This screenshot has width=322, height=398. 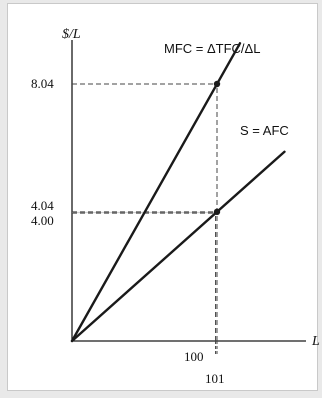 I want to click on y-tick-label-4-00: 4.00, so click(x=42, y=220).